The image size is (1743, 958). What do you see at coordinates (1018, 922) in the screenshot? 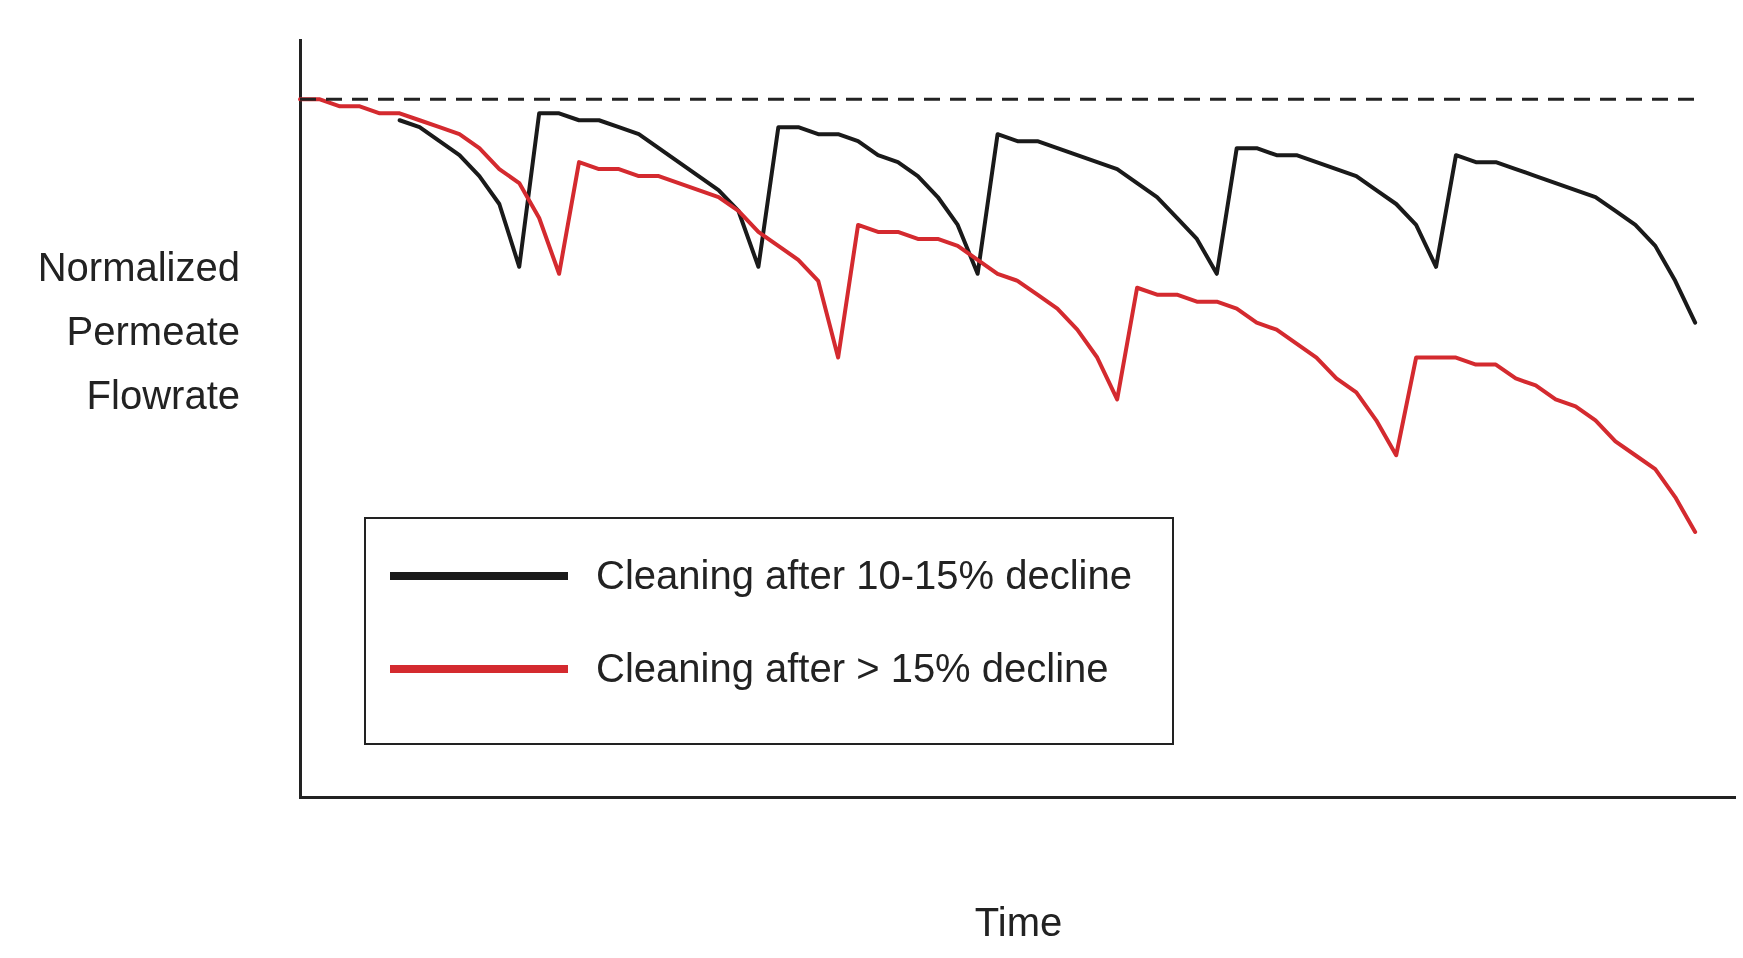
I see `x-axis-title: Time` at bounding box center [1018, 922].